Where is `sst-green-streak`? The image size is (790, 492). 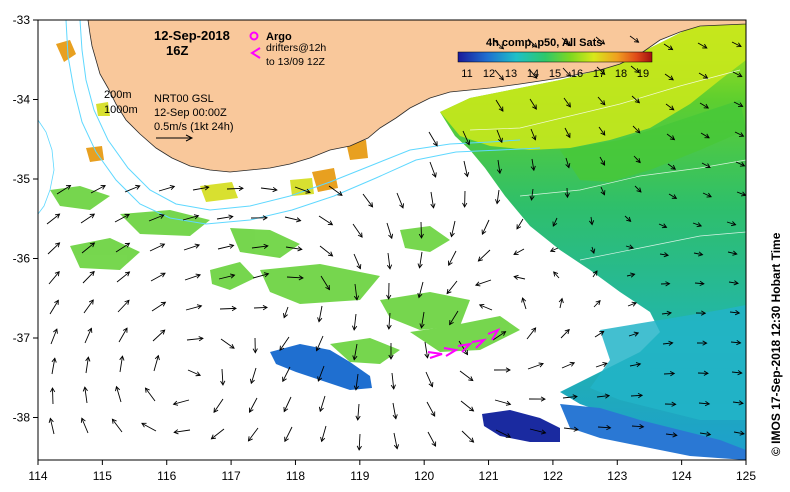 sst-green-streak is located at coordinates (653, 141).